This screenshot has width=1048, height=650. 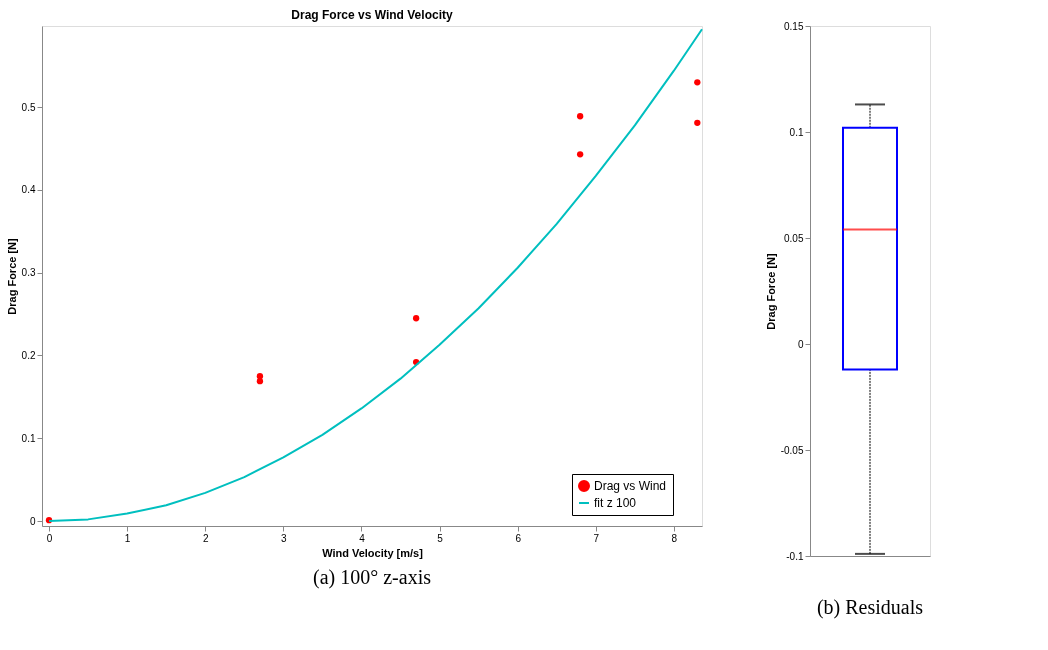 What do you see at coordinates (28, 355) in the screenshot?
I see `y-tick-label: 0.2` at bounding box center [28, 355].